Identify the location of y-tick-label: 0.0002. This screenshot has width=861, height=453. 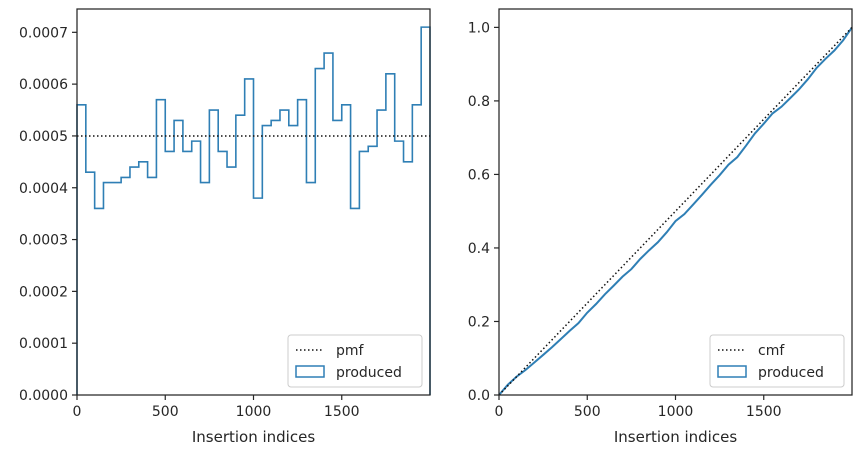
(43, 292).